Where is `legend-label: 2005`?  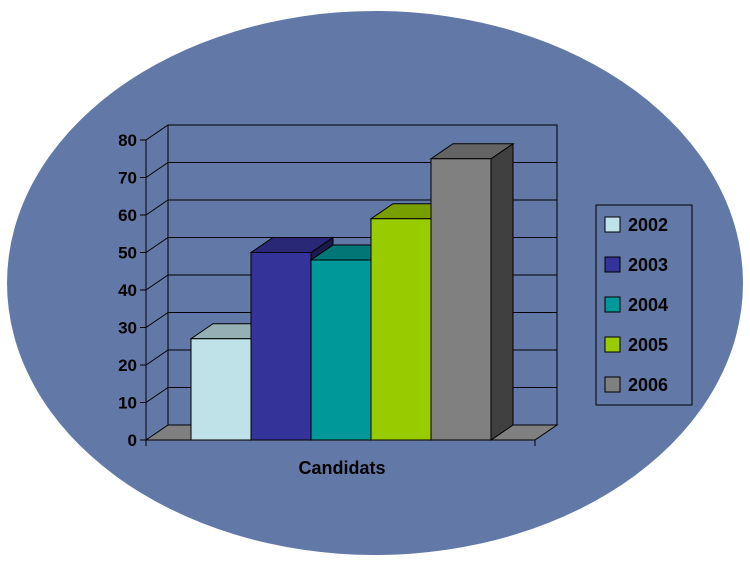
legend-label: 2005 is located at coordinates (648, 345).